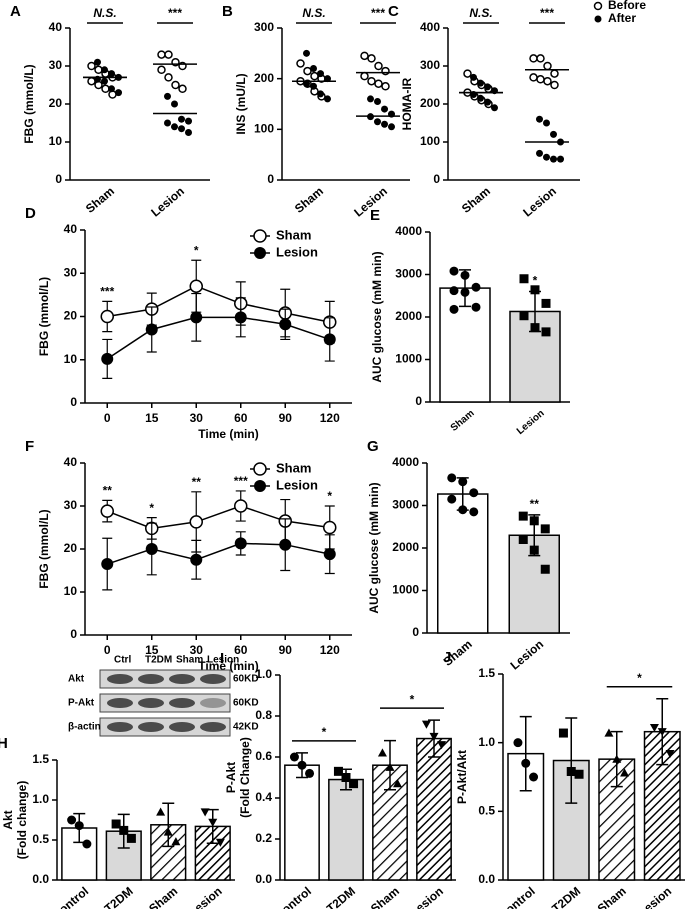 The image size is (692, 909). I want to click on panel-label: I, so click(222, 658).